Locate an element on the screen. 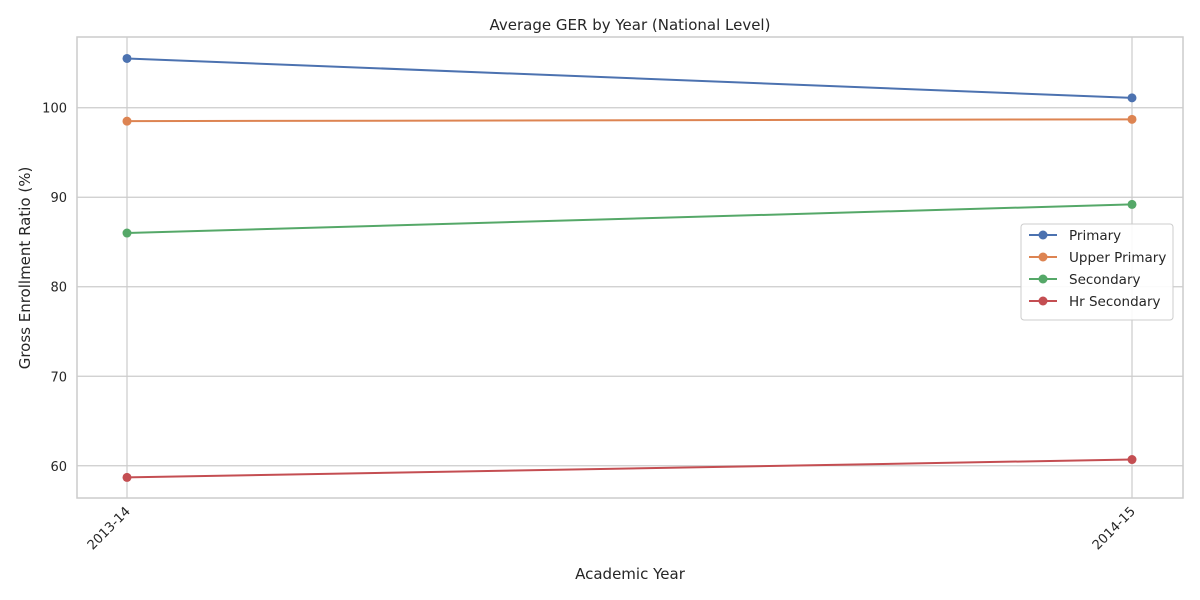 This screenshot has height=600, width=1200. y-tick-label: 70 is located at coordinates (58, 377).